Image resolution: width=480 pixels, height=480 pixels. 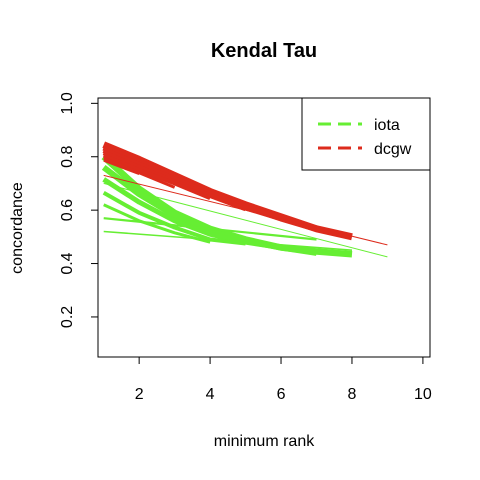 I want to click on y-tick-label-3: 0.8, so click(x=67, y=157).